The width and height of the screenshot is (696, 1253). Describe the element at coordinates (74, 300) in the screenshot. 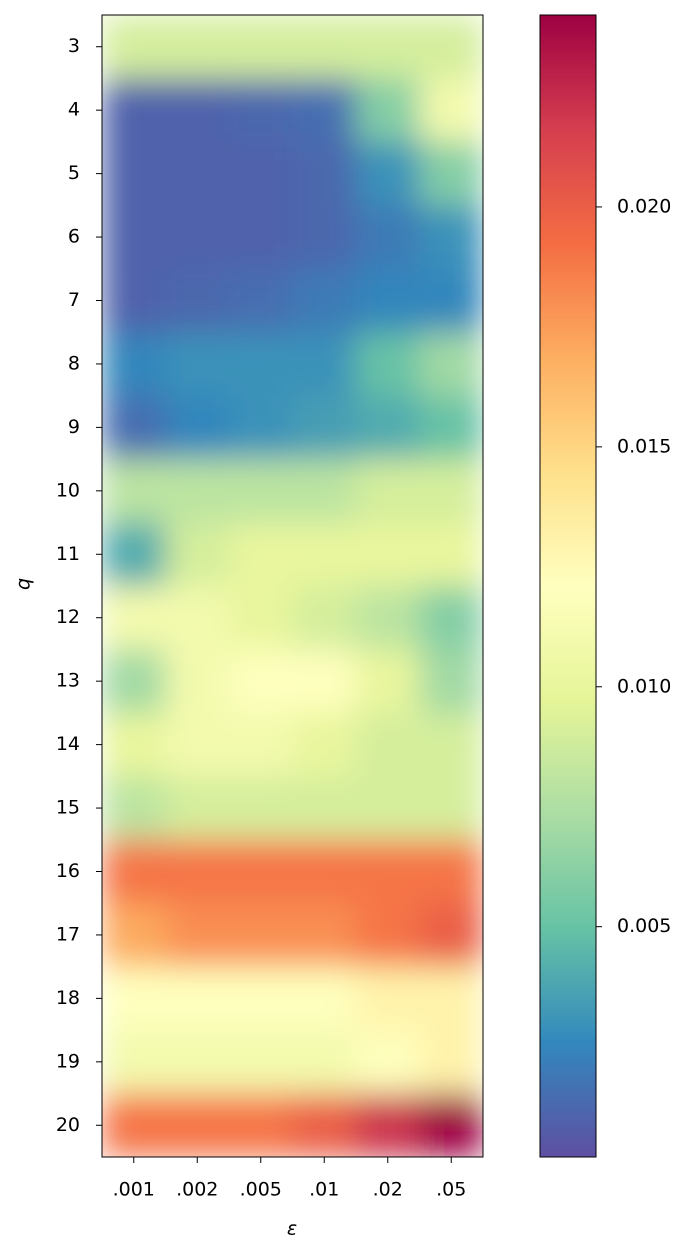

I see `y-tick-label: 7` at that location.